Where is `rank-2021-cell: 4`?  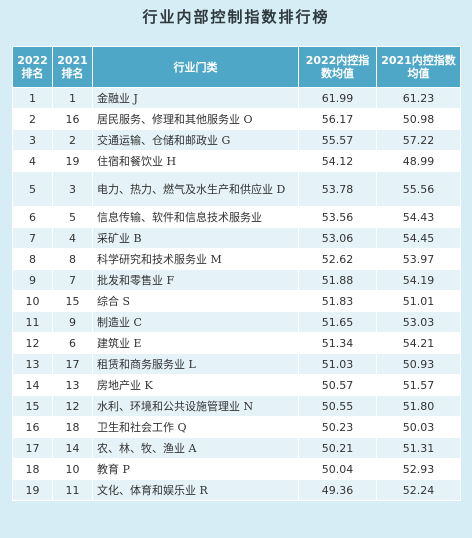 rank-2021-cell: 4 is located at coordinates (72, 238).